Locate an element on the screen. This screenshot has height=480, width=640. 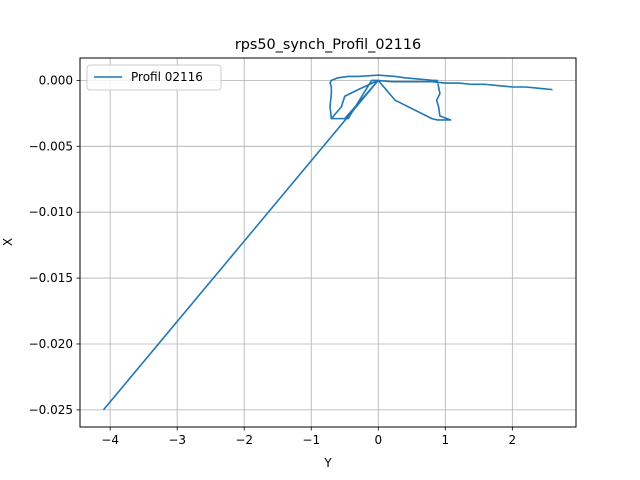
chart-title: rps50_synch_Profil_02116 is located at coordinates (328, 45).